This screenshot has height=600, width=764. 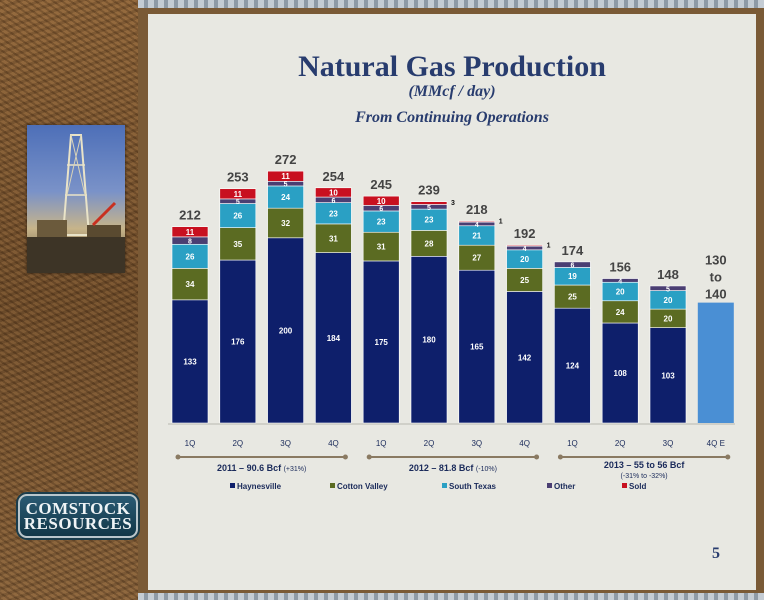 I want to click on legend-swatch-other, so click(x=549, y=485).